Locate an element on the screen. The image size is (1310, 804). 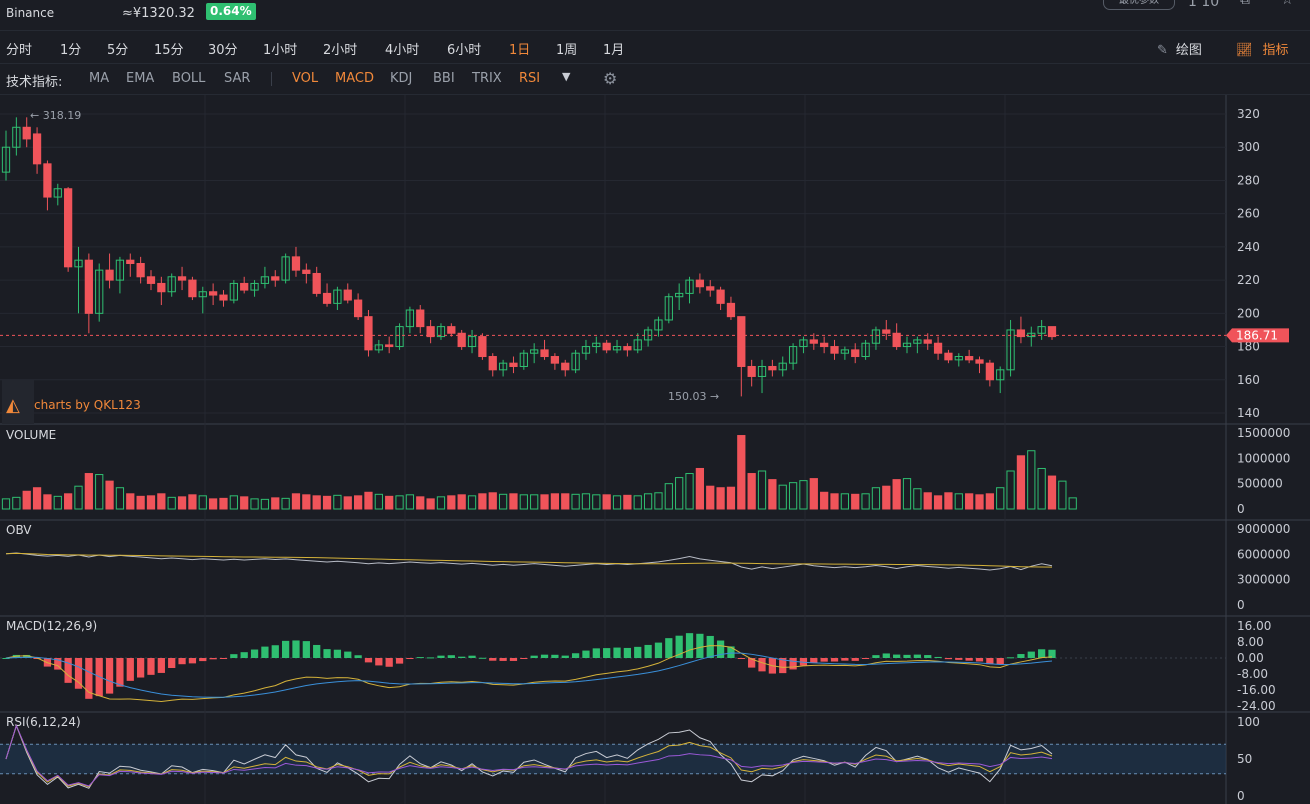
macd-tick-label: -24.00 is located at coordinates (1256, 706).